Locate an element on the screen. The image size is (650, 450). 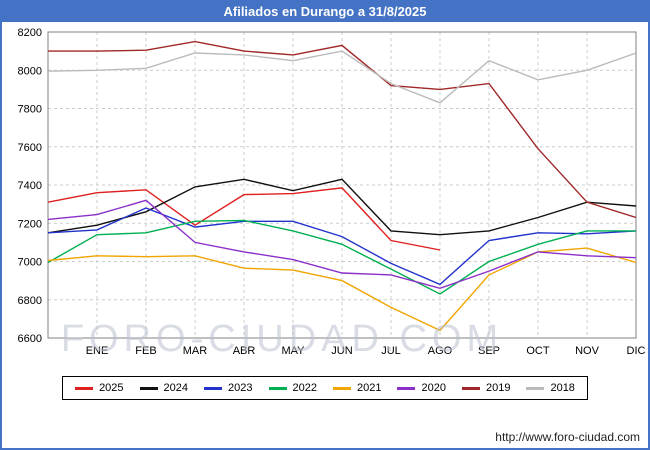
y-axis-tick-label: 6800 is located at coordinates (30, 301).